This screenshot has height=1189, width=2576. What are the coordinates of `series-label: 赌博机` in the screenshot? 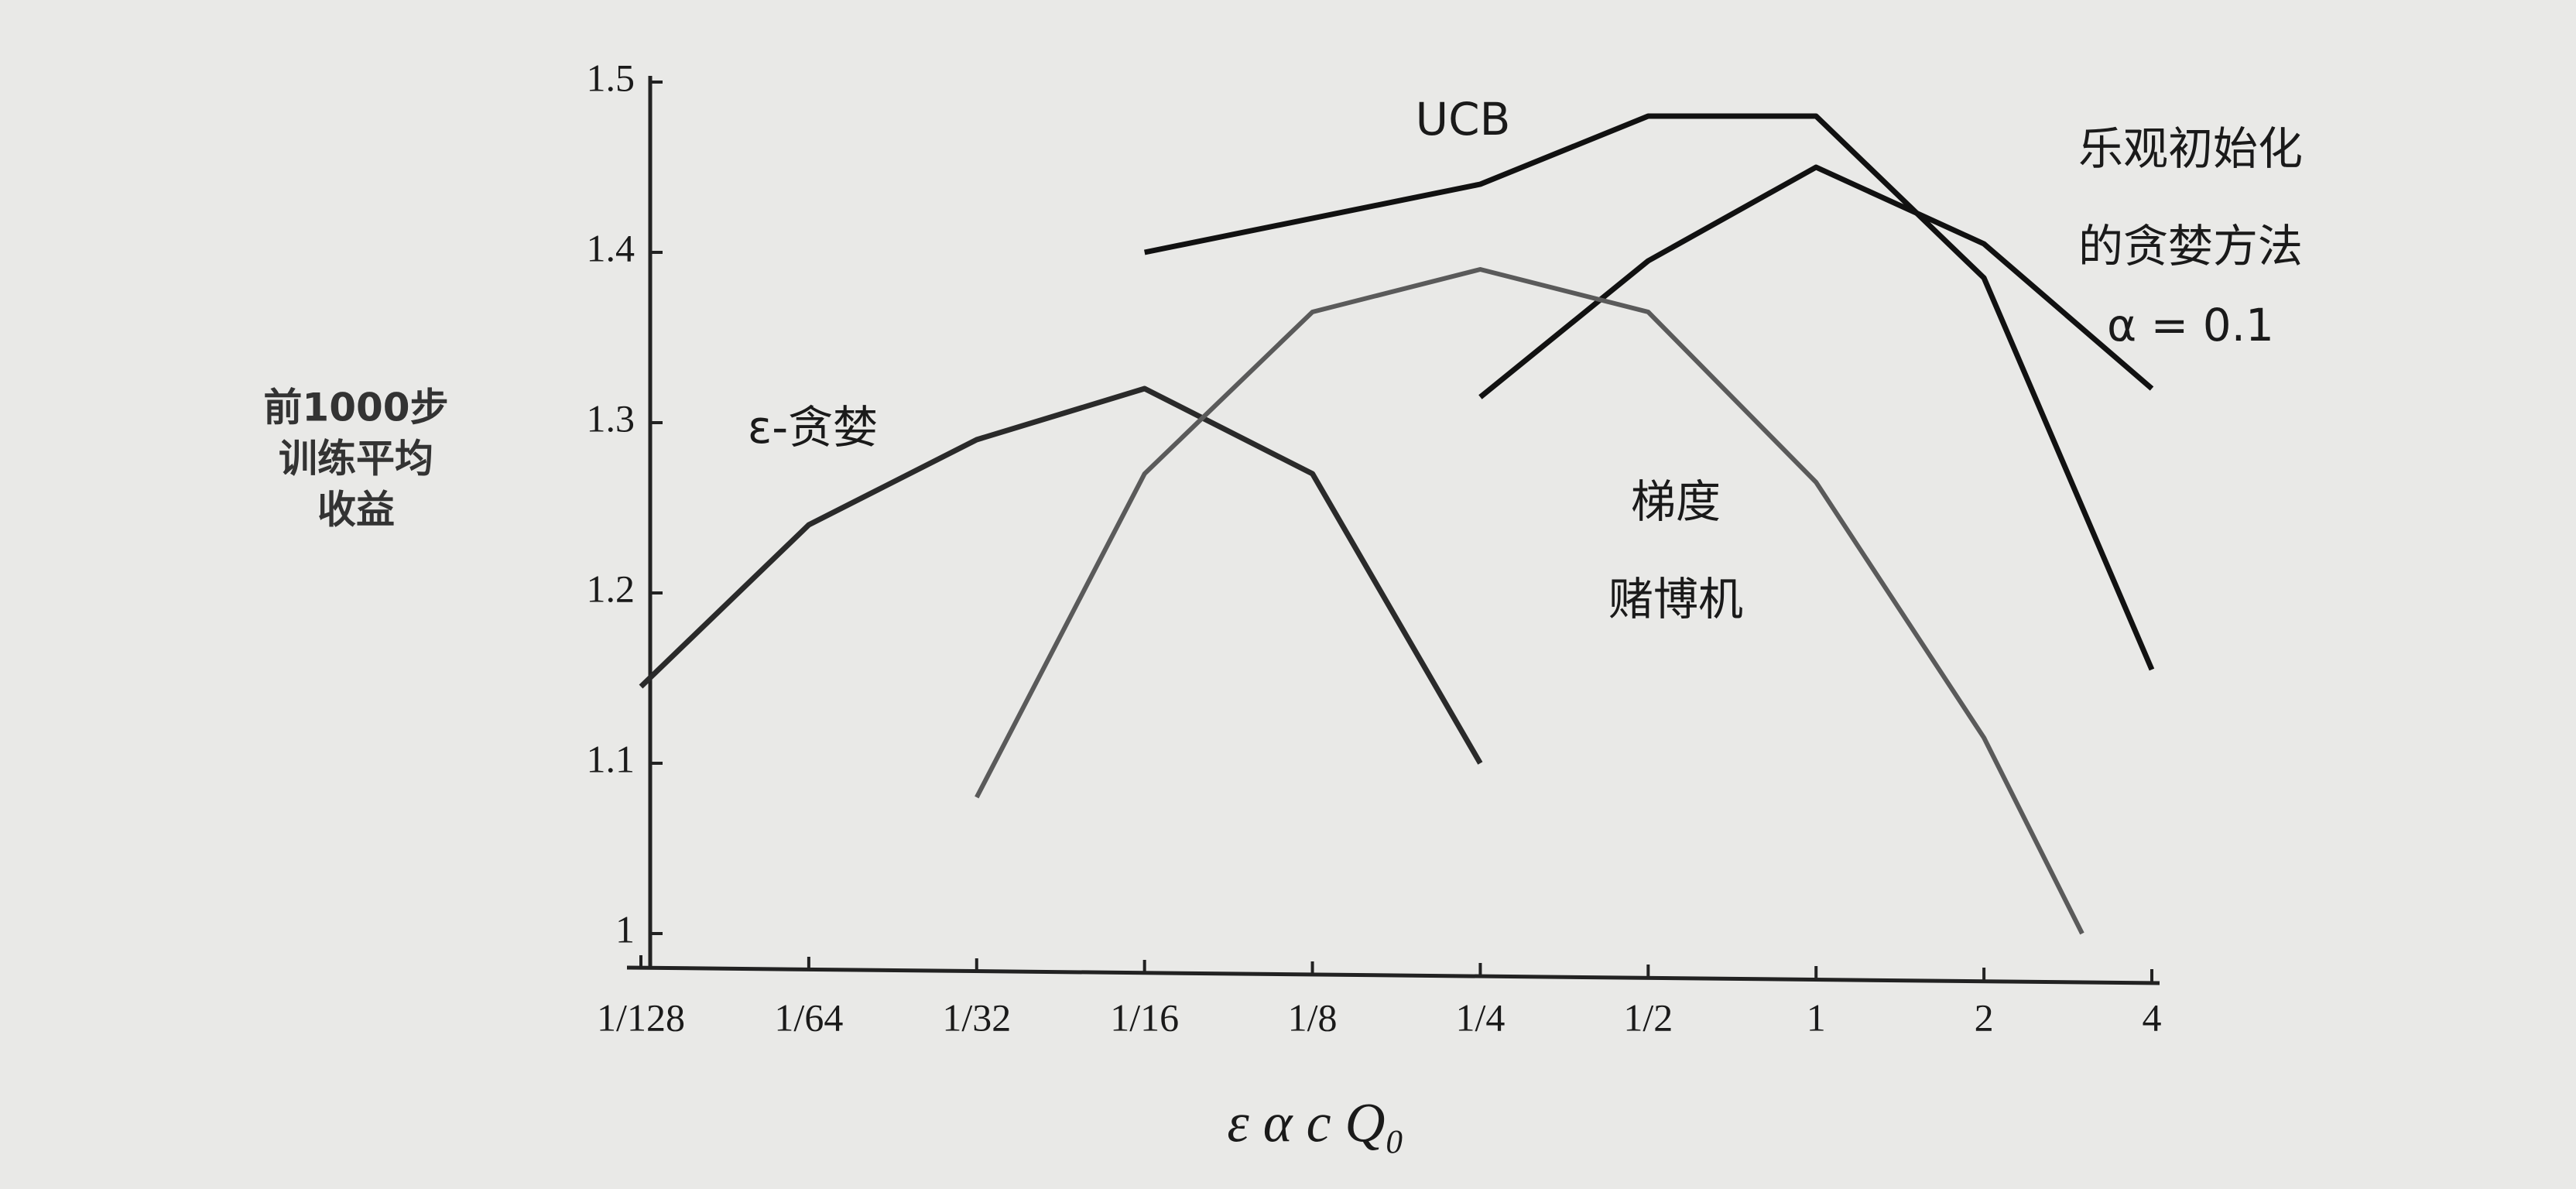 It's located at (1675, 599).